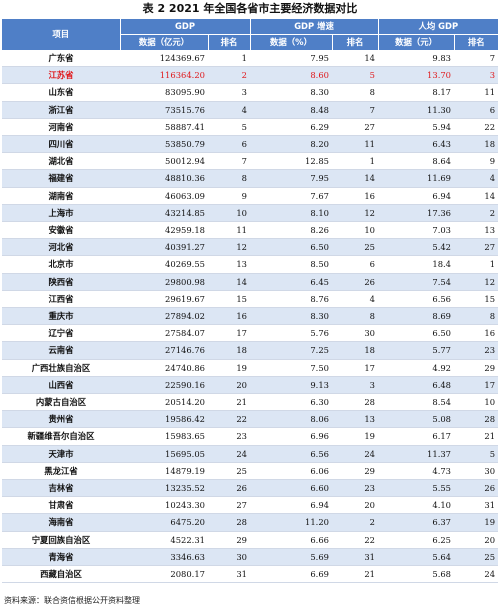  I want to click on table-row: 广西壮族自治区 24740.86 19 7.50 17 4.92 29, so click(250, 368).